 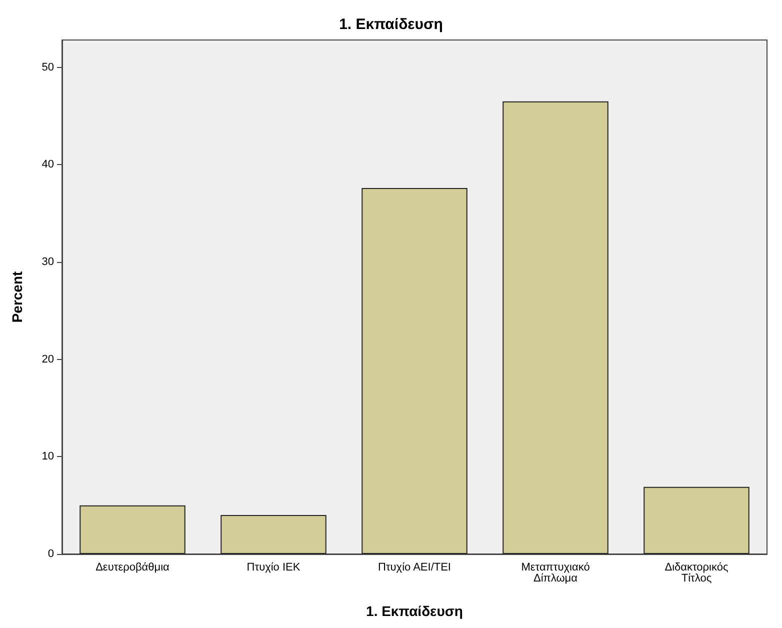 What do you see at coordinates (696, 573) in the screenshot?
I see `x-tick-label: Διδακτορικός Τίτλος` at bounding box center [696, 573].